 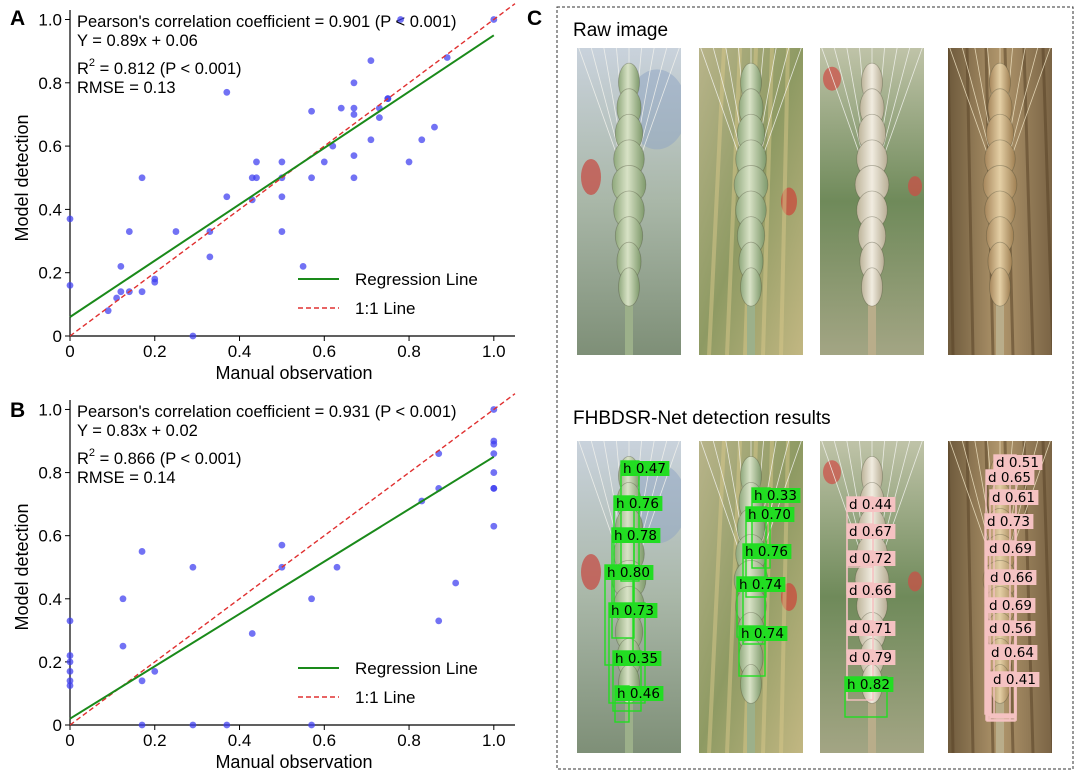 What do you see at coordinates (534, 18) in the screenshot?
I see `panel-letter-c: C` at bounding box center [534, 18].